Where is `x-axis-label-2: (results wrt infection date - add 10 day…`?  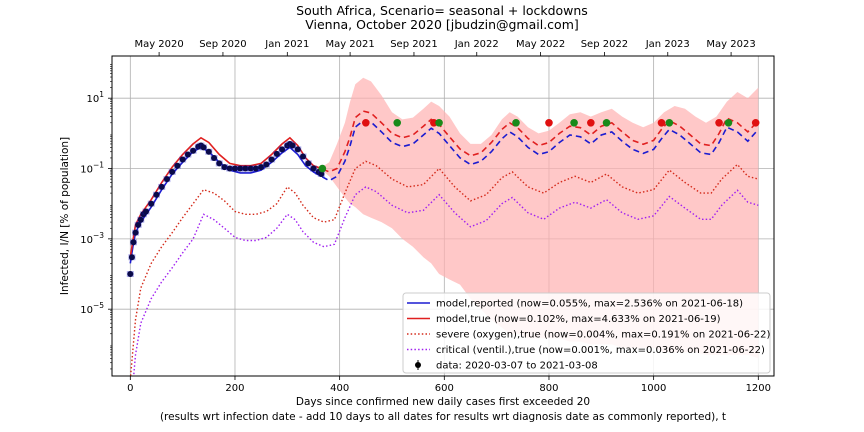
x-axis-label-2: (results wrt infection date - add 10 day… is located at coordinates (443, 417).